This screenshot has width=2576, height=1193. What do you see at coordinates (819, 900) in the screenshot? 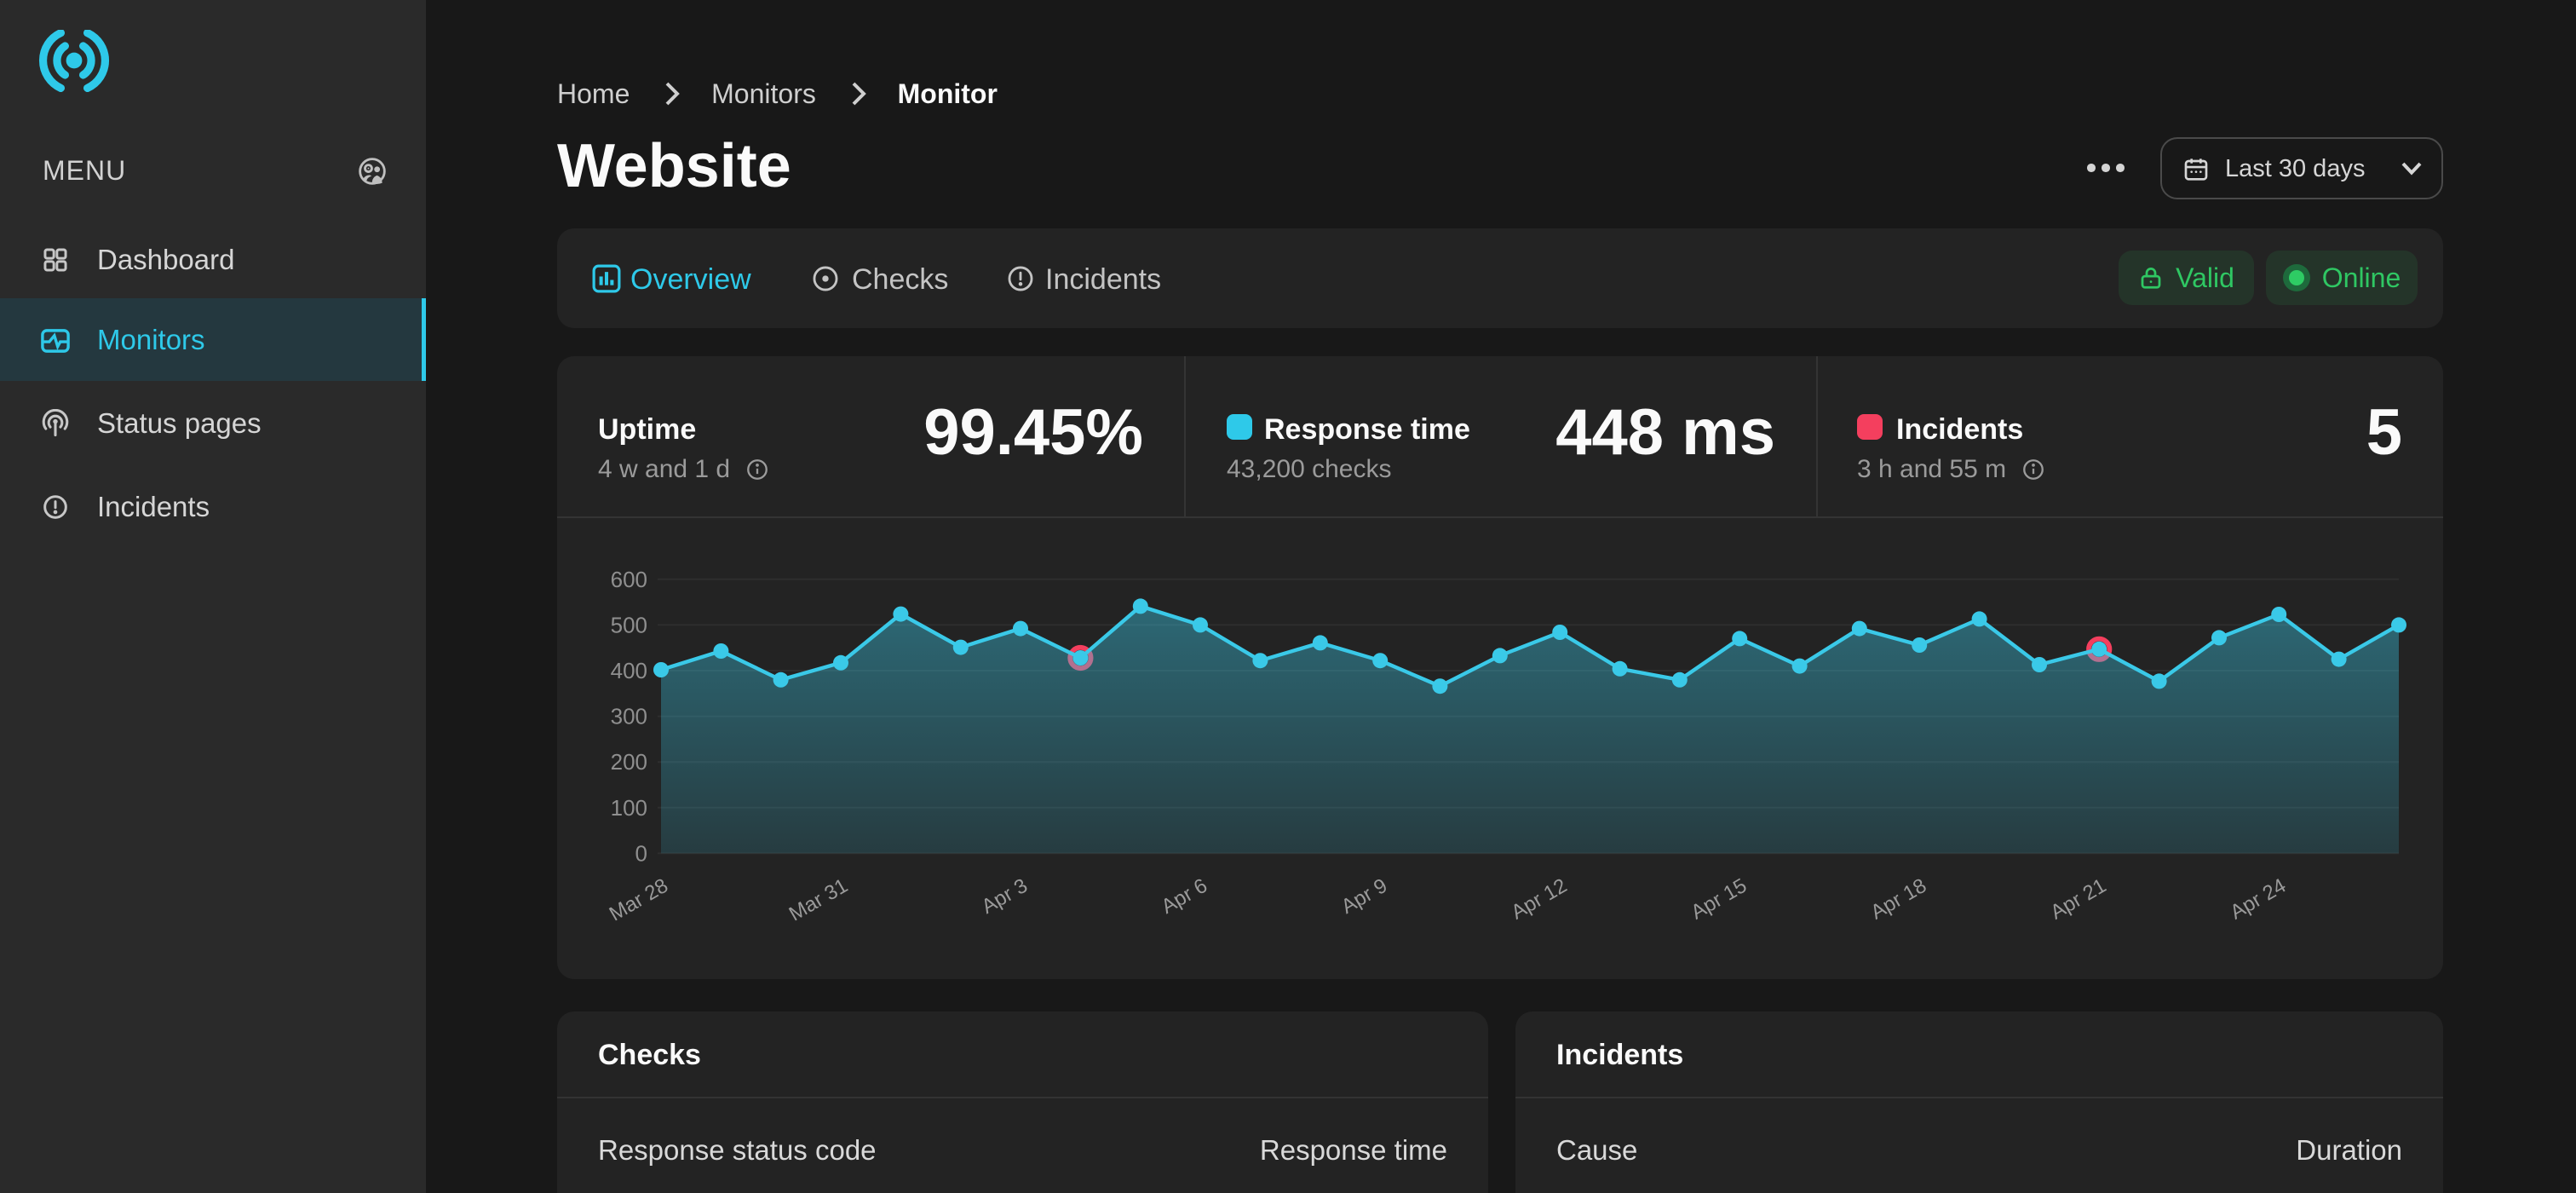
I see `svg-text: Mar 31` at bounding box center [819, 900].